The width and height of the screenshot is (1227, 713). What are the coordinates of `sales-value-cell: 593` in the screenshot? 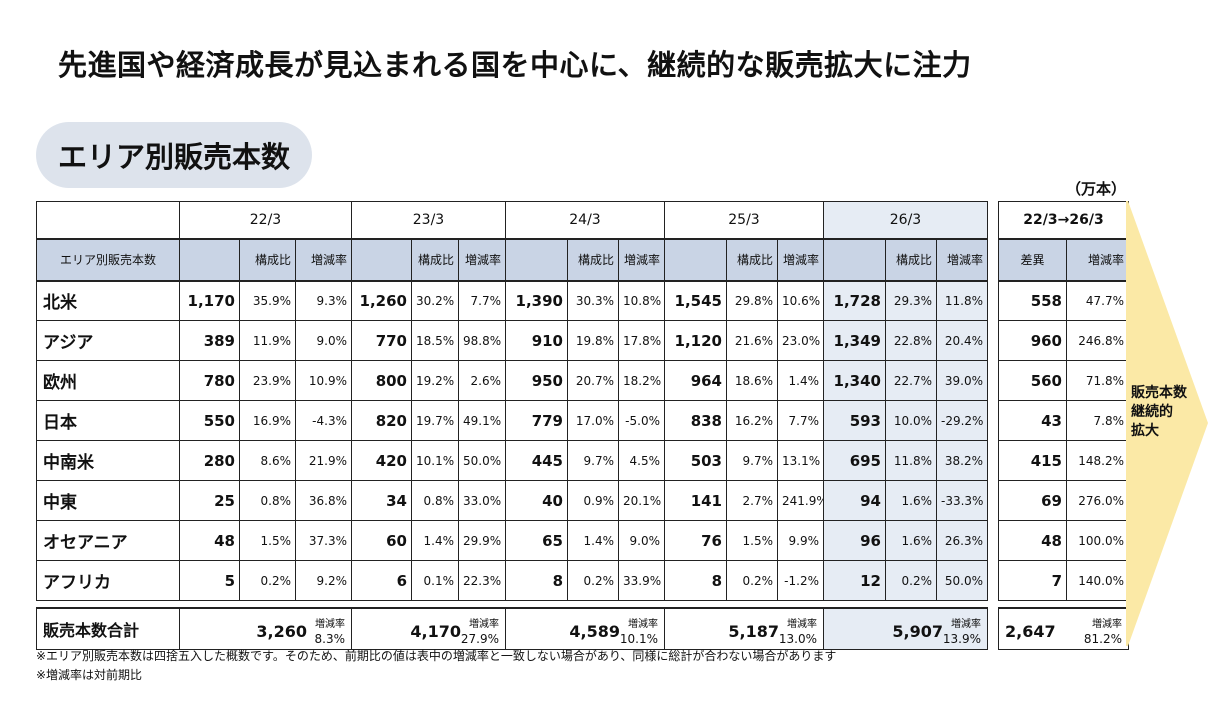 It's located at (854, 420).